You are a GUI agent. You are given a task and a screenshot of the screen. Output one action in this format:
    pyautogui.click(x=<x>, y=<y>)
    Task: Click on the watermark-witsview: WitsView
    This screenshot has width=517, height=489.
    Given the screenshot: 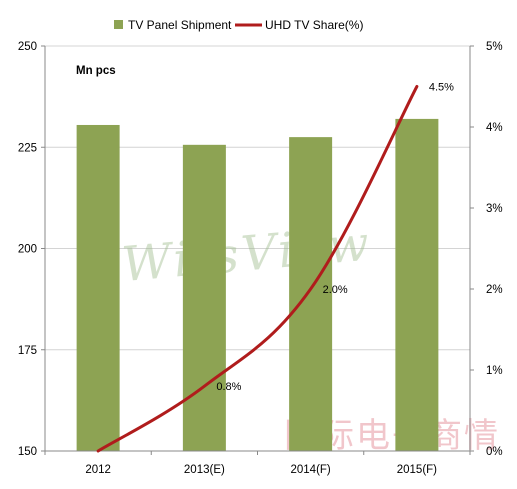 What is the action you would take?
    pyautogui.click(x=247, y=254)
    